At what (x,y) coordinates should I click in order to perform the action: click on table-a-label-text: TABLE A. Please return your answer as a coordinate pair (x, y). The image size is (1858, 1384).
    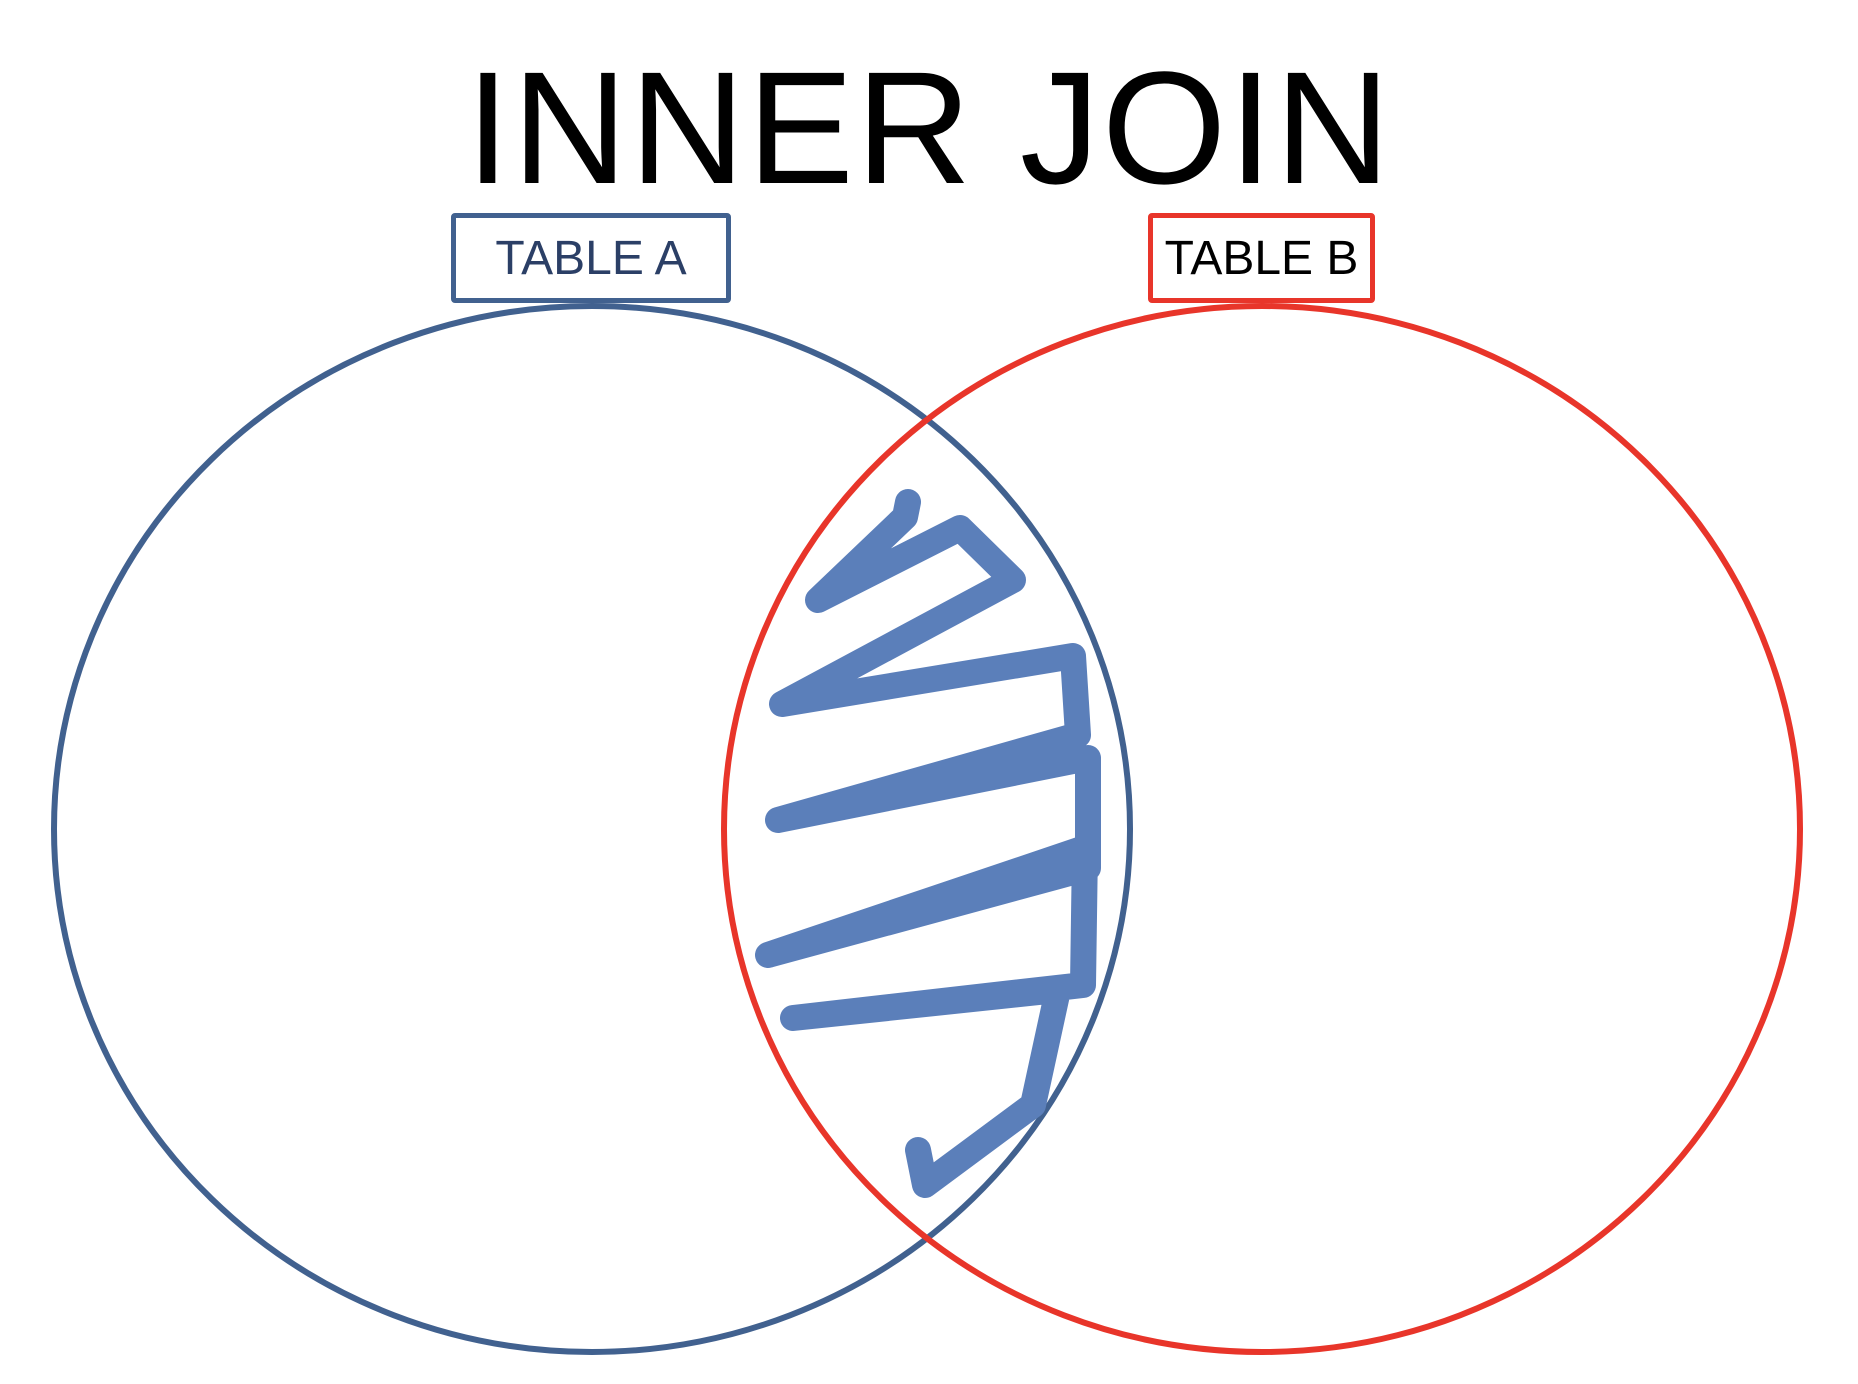
    Looking at the image, I should click on (591, 258).